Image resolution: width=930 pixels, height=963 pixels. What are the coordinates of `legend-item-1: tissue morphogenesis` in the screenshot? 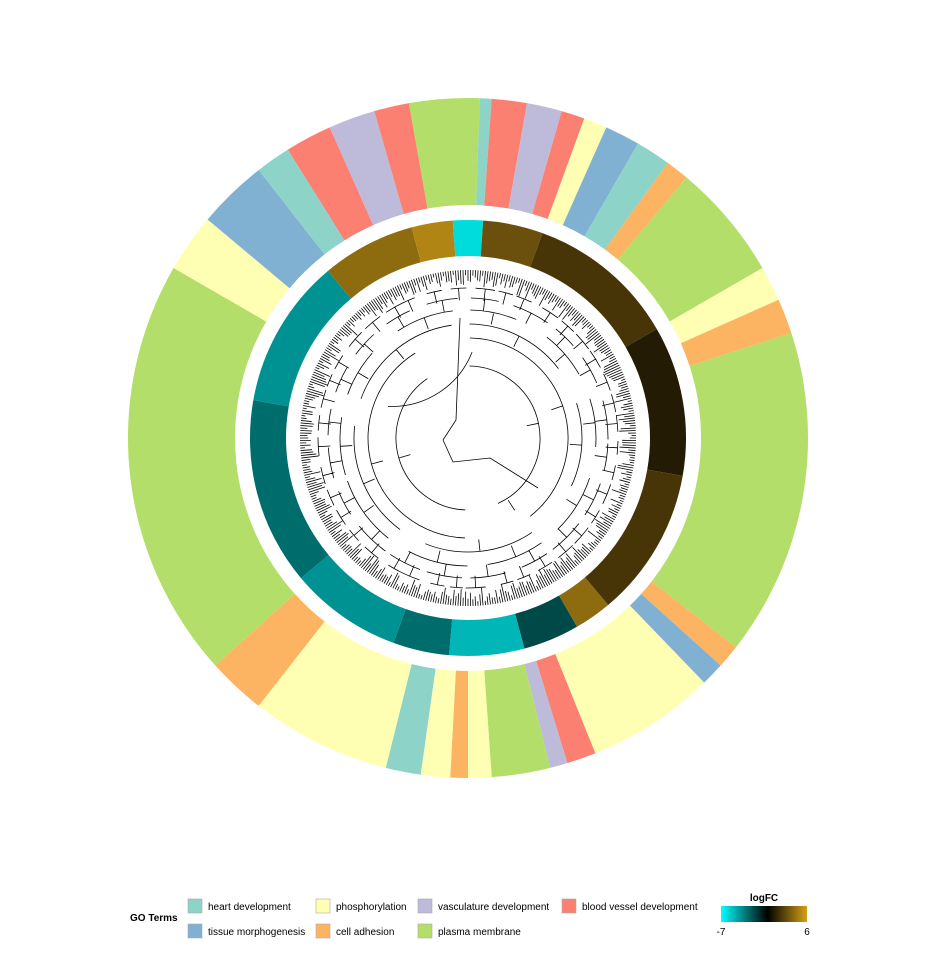 It's located at (246, 931).